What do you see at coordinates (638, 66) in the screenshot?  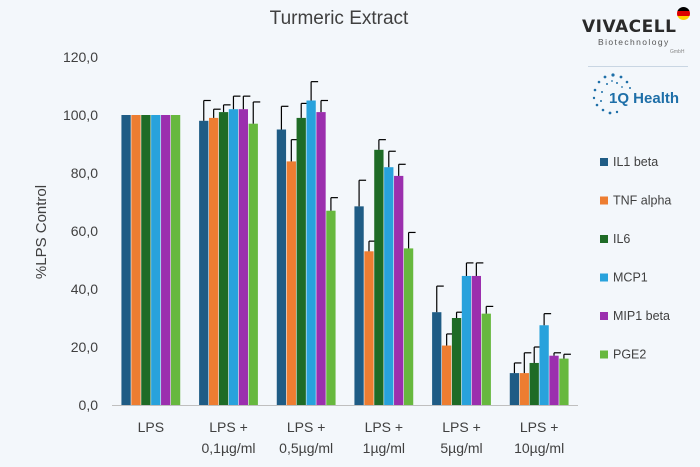 I see `logo-divider` at bounding box center [638, 66].